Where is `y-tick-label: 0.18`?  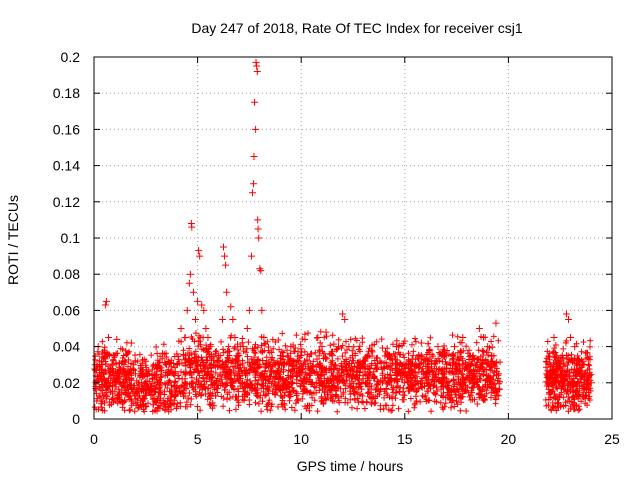 y-tick-label: 0.18 is located at coordinates (66, 93).